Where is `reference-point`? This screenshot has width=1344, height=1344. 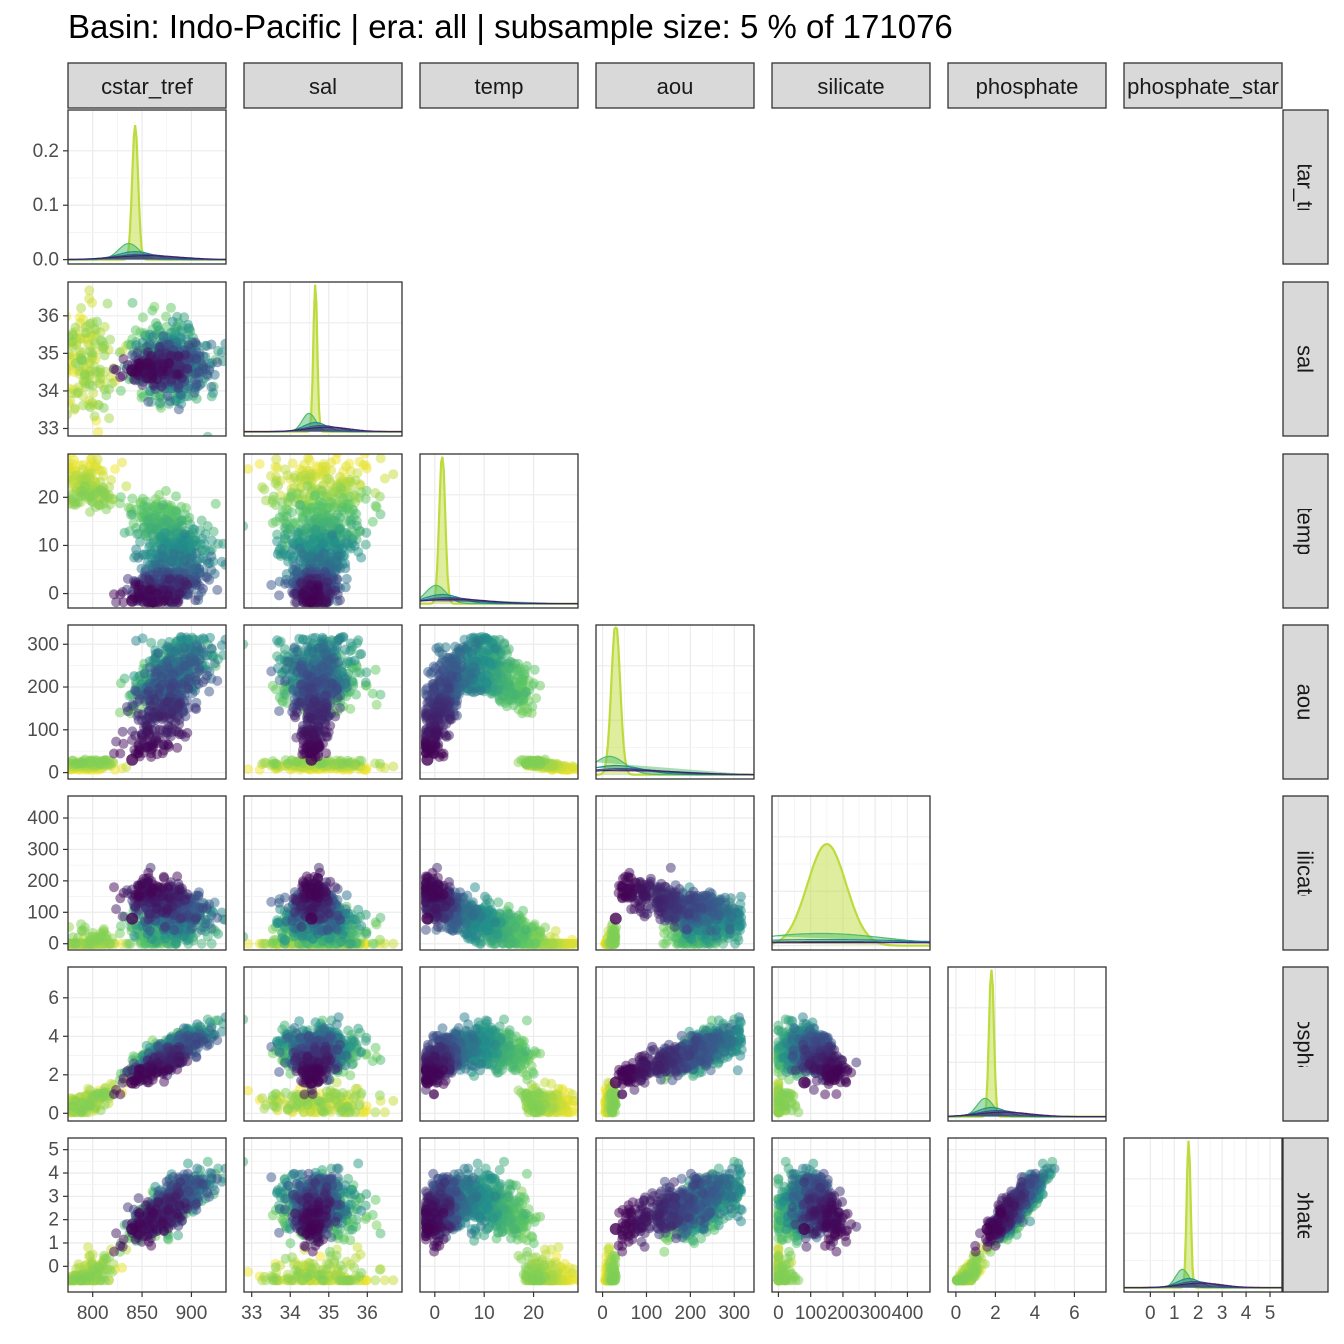
reference-point is located at coordinates (132, 759).